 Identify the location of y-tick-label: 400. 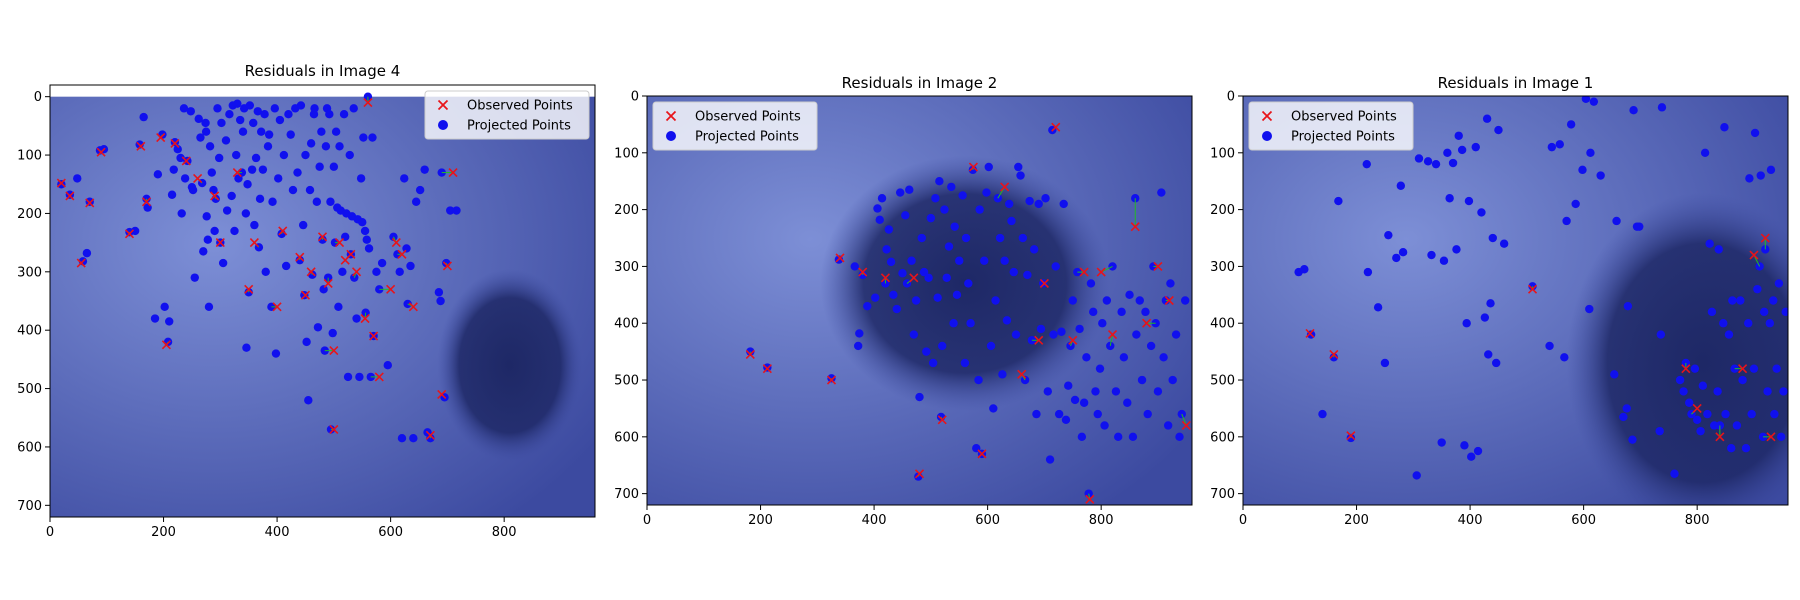
(29, 331).